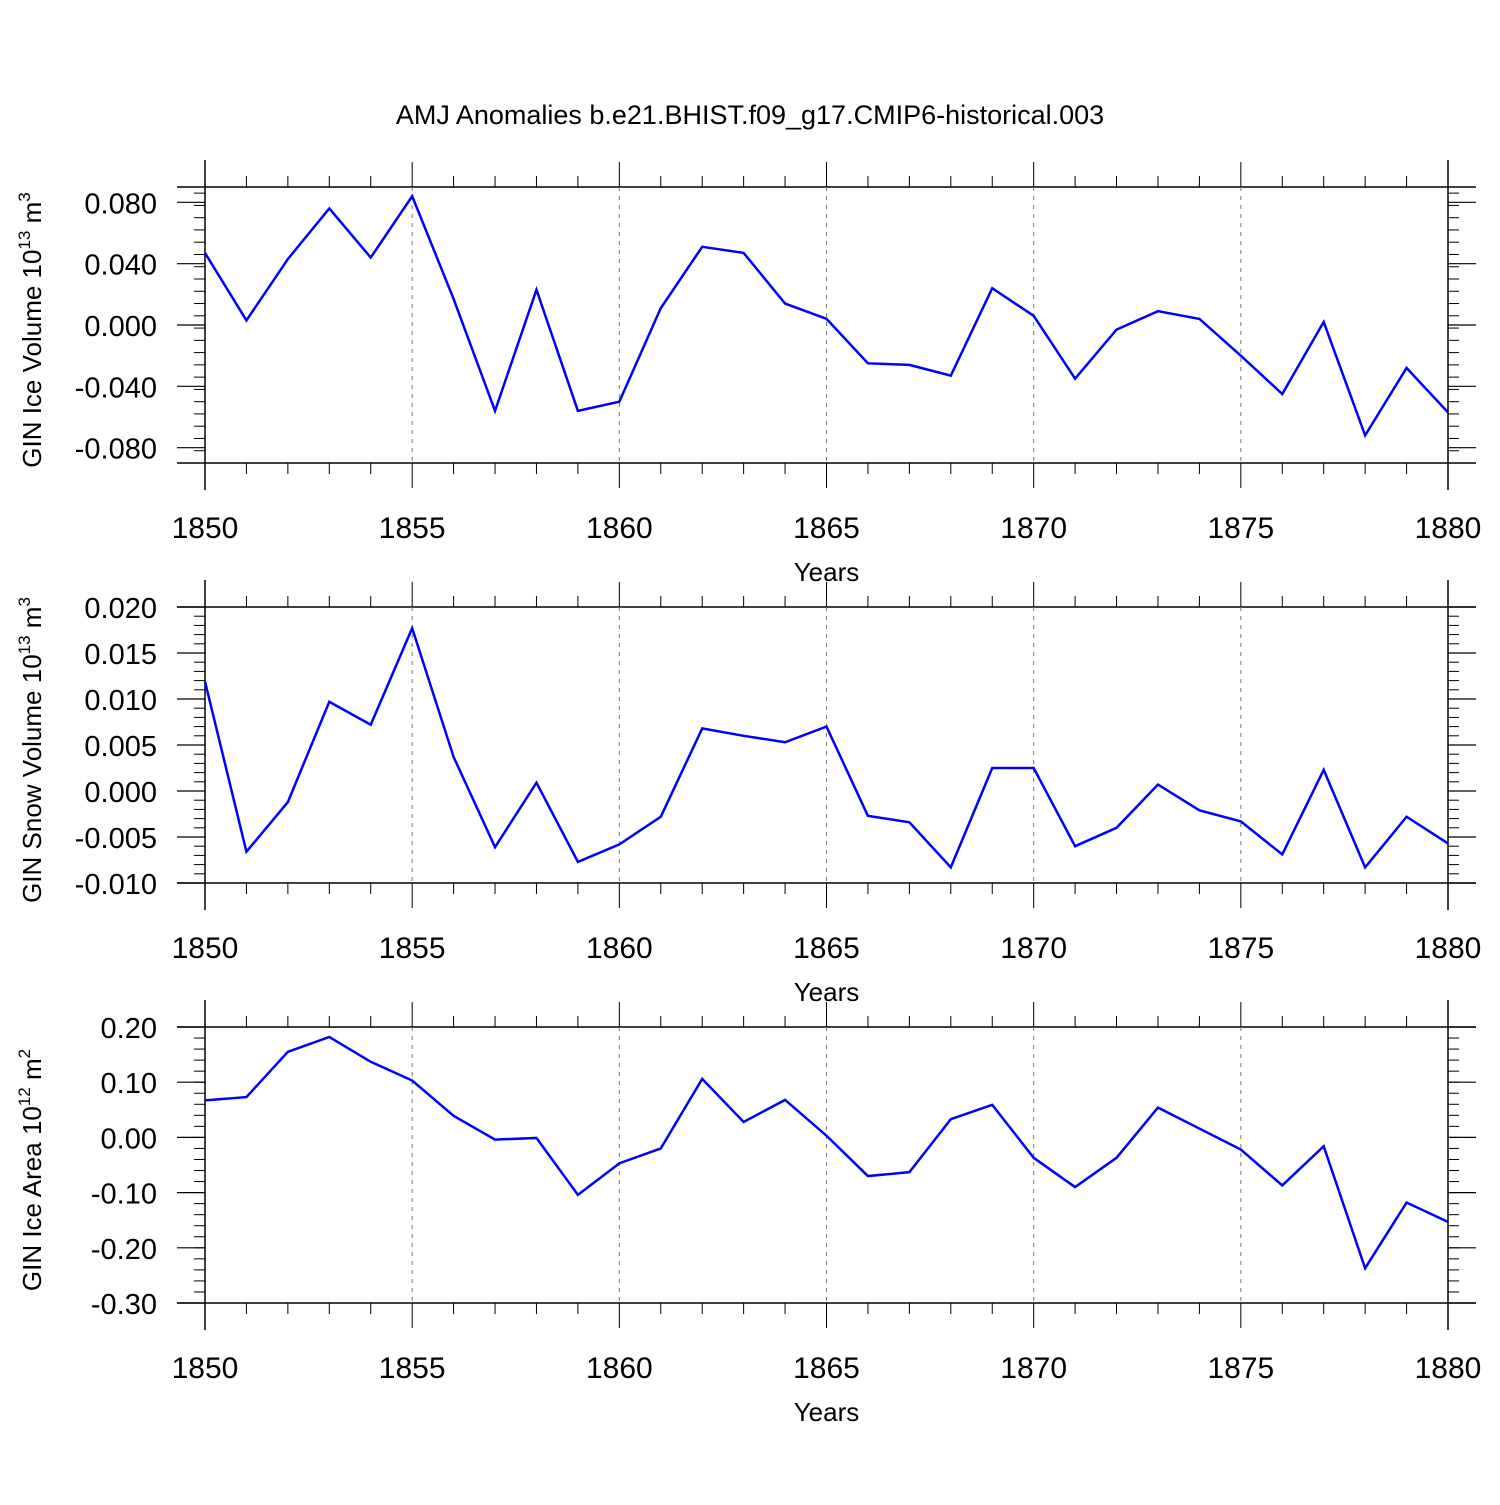 The image size is (1500, 1505). Describe the element at coordinates (129, 1084) in the screenshot. I see `y-tick-label: 0.10` at that location.